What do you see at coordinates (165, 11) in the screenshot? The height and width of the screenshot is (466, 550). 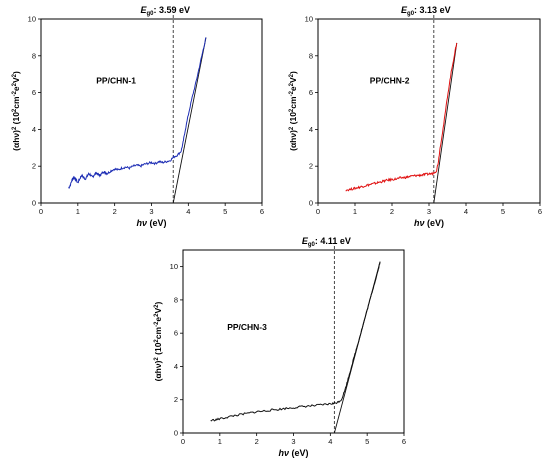 I see `eg-label: Eg0: 3.59 eV` at bounding box center [165, 11].